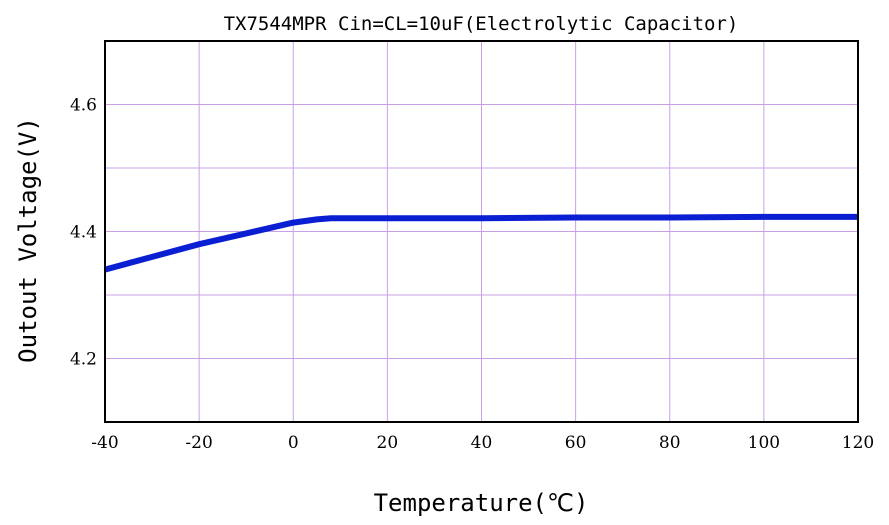 This screenshot has width=889, height=525. I want to click on y-axis-title: Outout Voltage(V), so click(28, 240).